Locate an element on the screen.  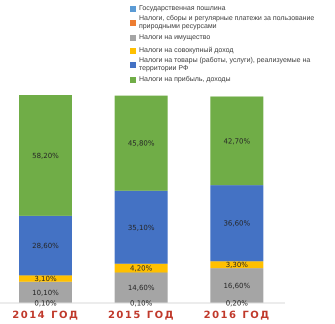
x-tick-label: 2015 ГОД is located at coordinates (142, 316).